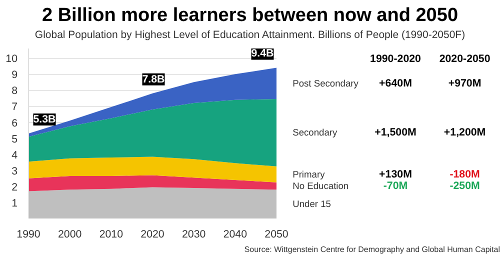 This screenshot has height=268, width=500. Describe the element at coordinates (325, 83) in the screenshot. I see `series-label: Post Secondary` at that location.